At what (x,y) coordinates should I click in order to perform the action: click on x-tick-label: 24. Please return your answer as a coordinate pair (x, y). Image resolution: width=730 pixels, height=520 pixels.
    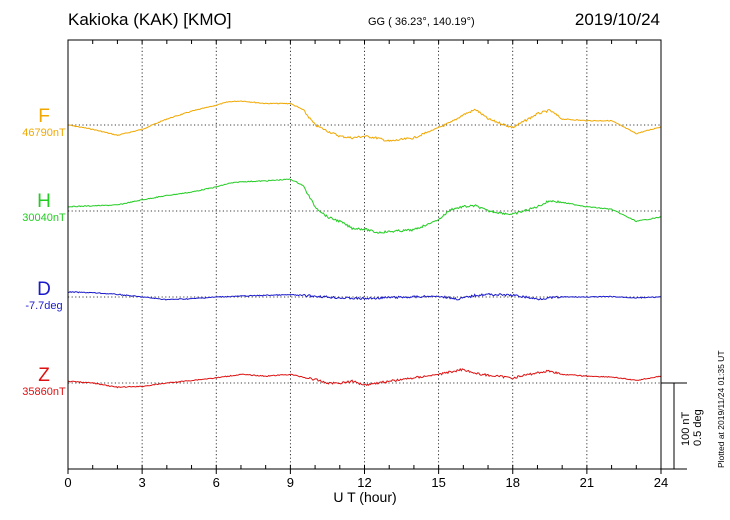
    Looking at the image, I should click on (661, 482).